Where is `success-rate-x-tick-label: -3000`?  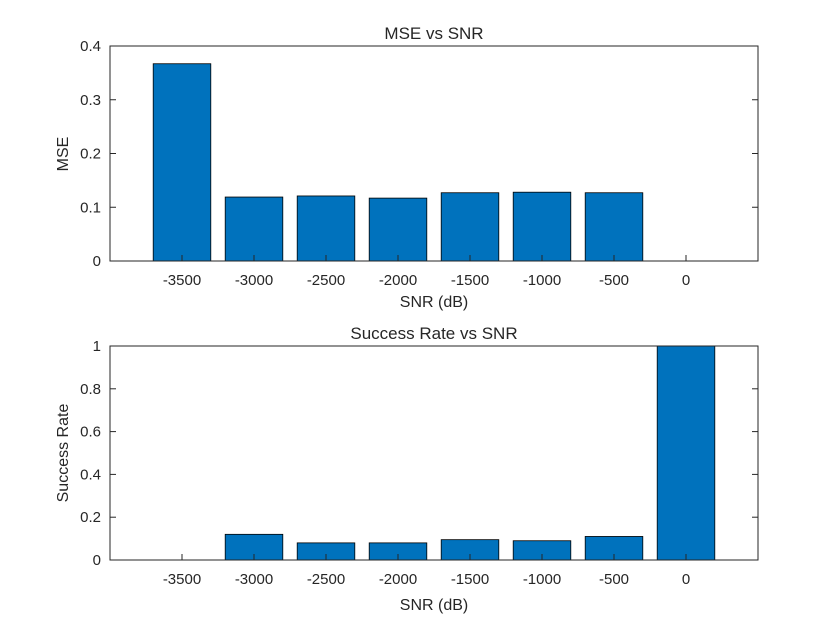
success-rate-x-tick-label: -3000 is located at coordinates (254, 579).